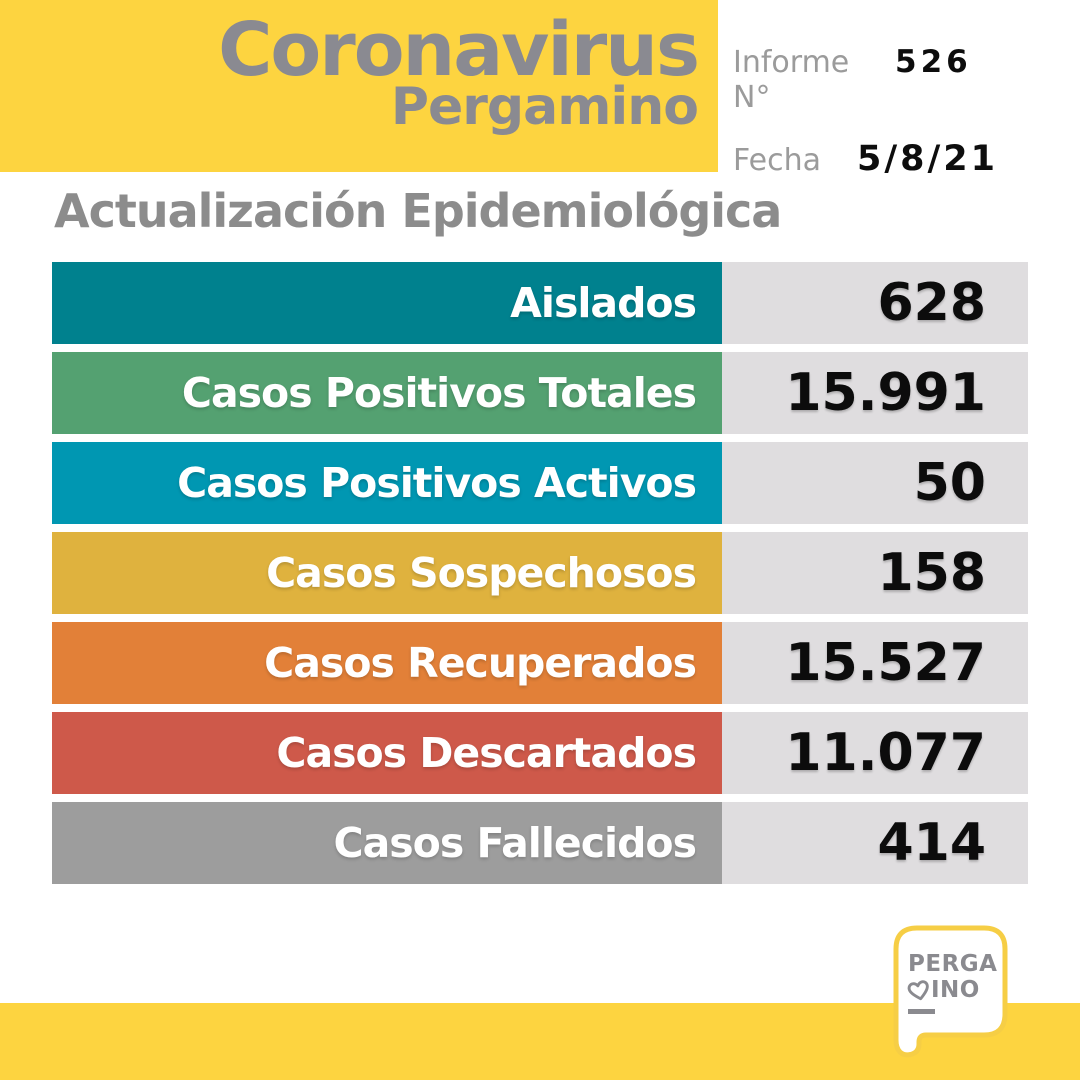 The width and height of the screenshot is (1080, 1080). I want to click on stat-label-cell: Casos Fallecidos, so click(387, 843).